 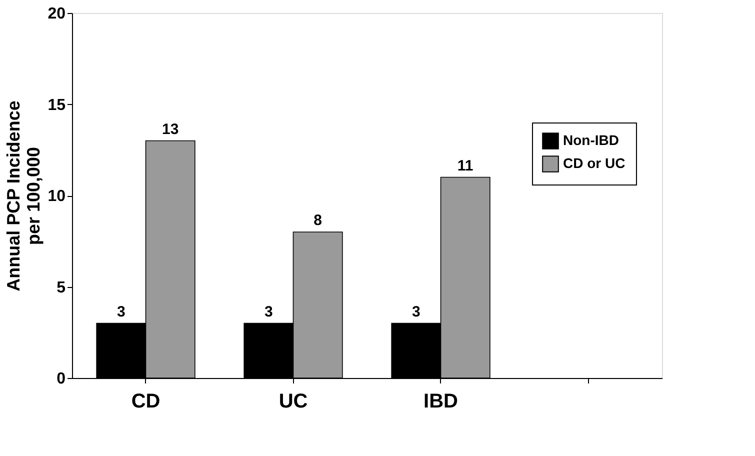 I want to click on y-tick-label: 10, so click(x=57, y=196).